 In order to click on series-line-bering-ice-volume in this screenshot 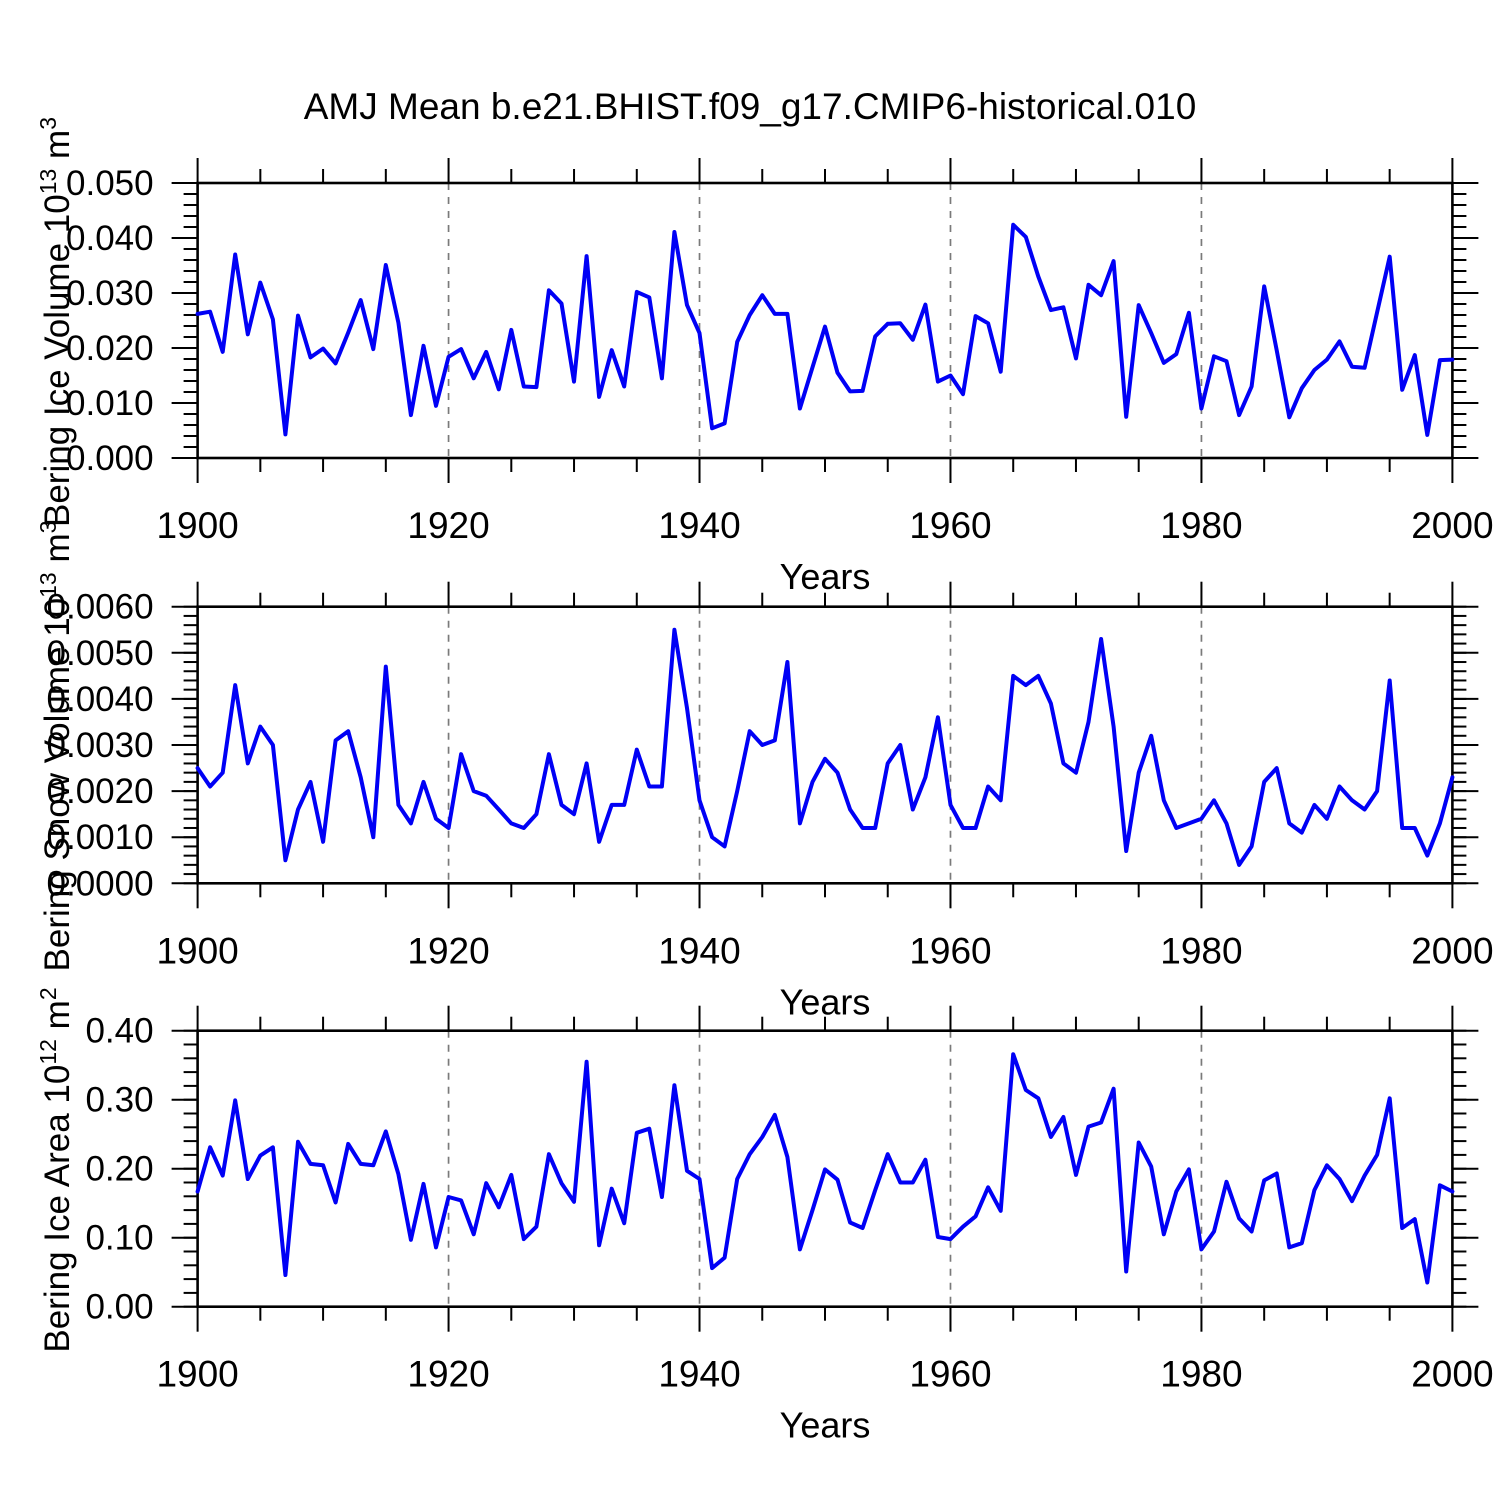, I will do `click(825, 329)`.